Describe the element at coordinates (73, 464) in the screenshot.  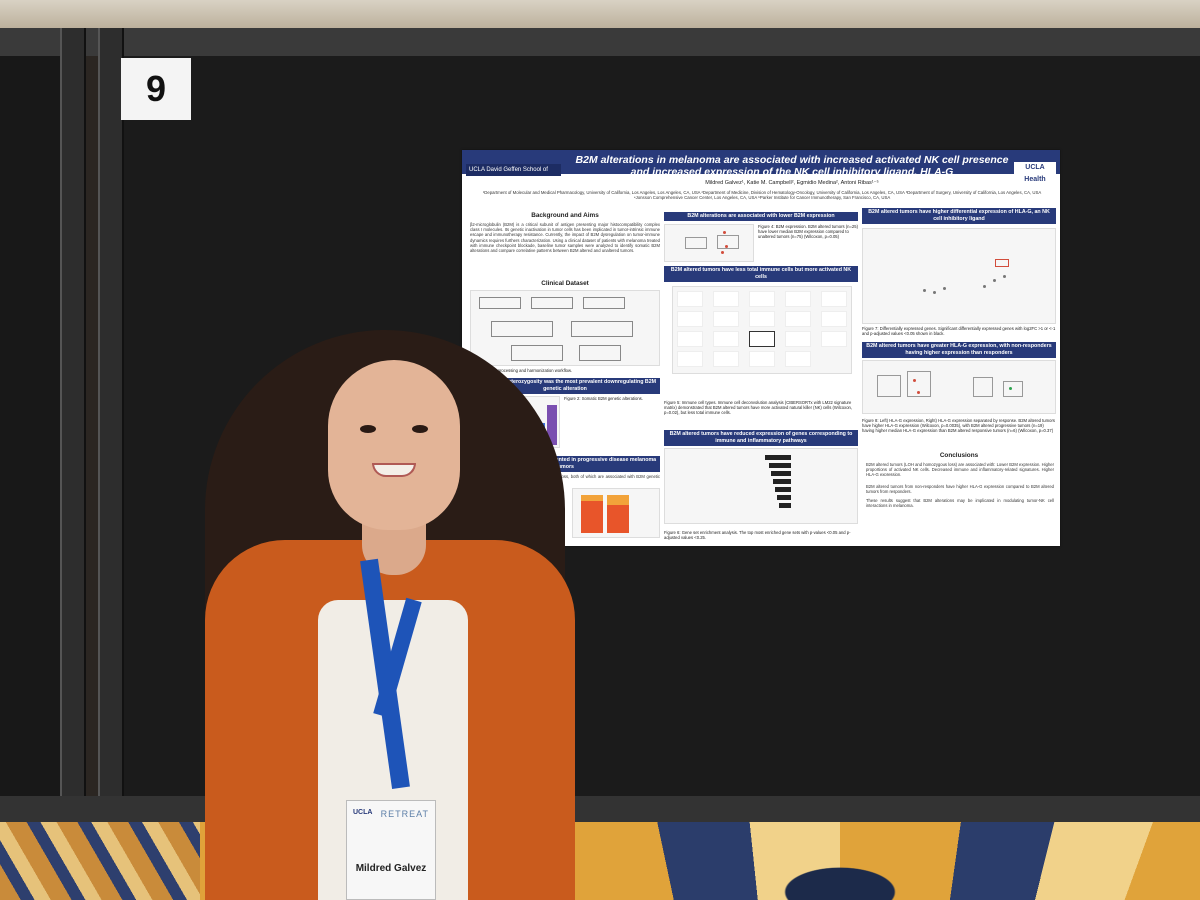
I see `frame-post-left` at that location.